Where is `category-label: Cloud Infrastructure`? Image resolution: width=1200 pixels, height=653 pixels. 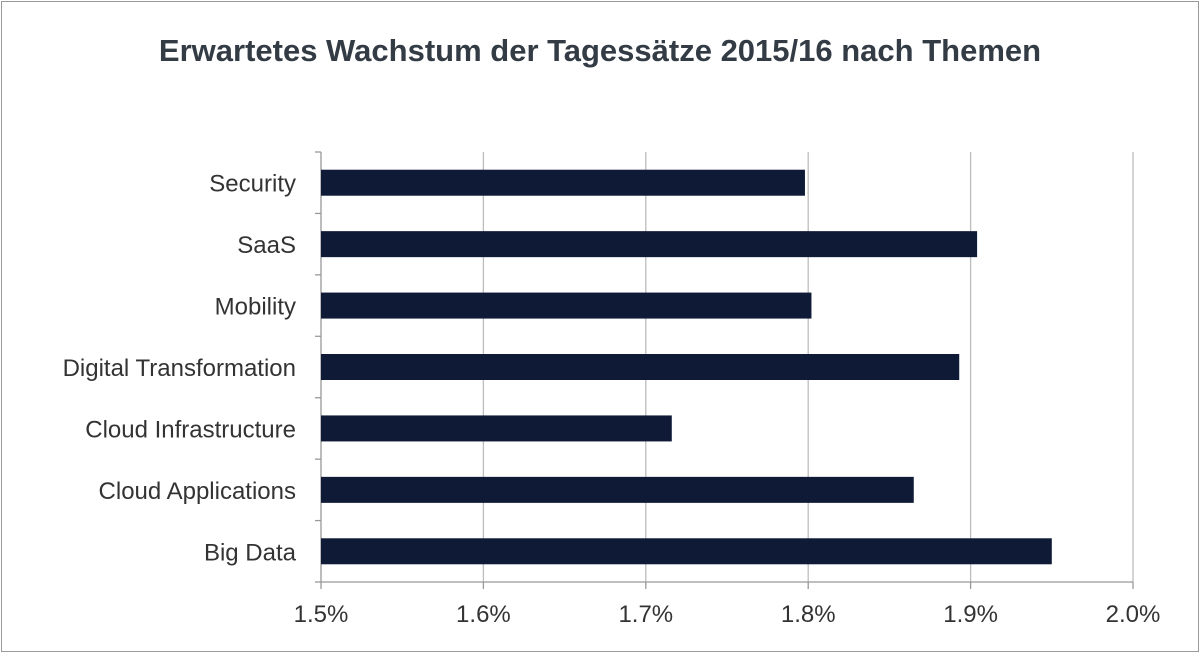
category-label: Cloud Infrastructure is located at coordinates (190, 429).